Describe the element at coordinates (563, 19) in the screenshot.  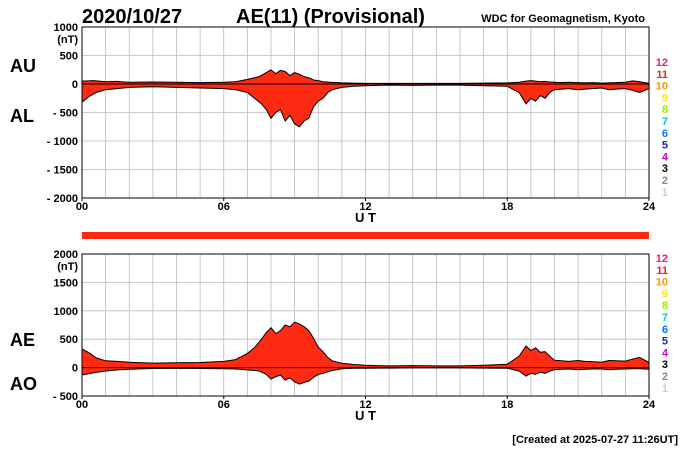
I see `source-label: WDC for Geomagnetism, Kyoto` at that location.